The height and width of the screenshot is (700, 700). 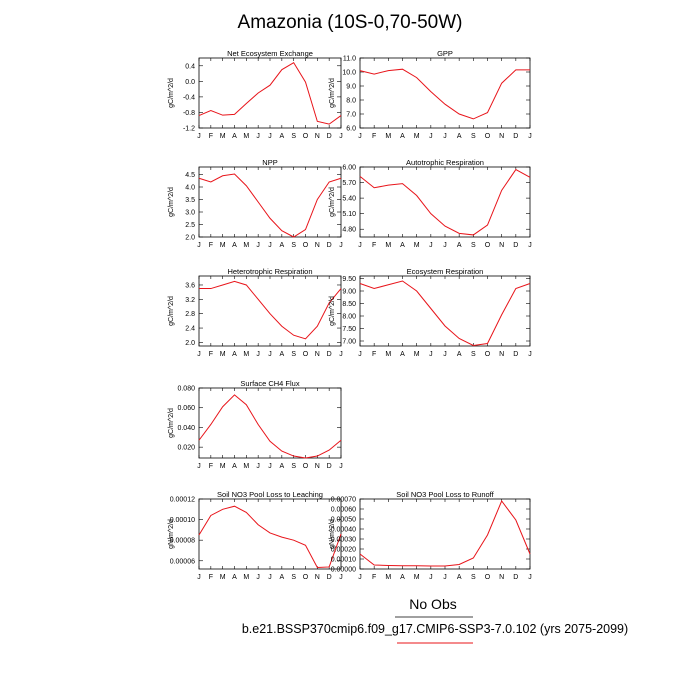 What do you see at coordinates (182, 541) in the screenshot?
I see `y-tick-label: 0.00008` at bounding box center [182, 541].